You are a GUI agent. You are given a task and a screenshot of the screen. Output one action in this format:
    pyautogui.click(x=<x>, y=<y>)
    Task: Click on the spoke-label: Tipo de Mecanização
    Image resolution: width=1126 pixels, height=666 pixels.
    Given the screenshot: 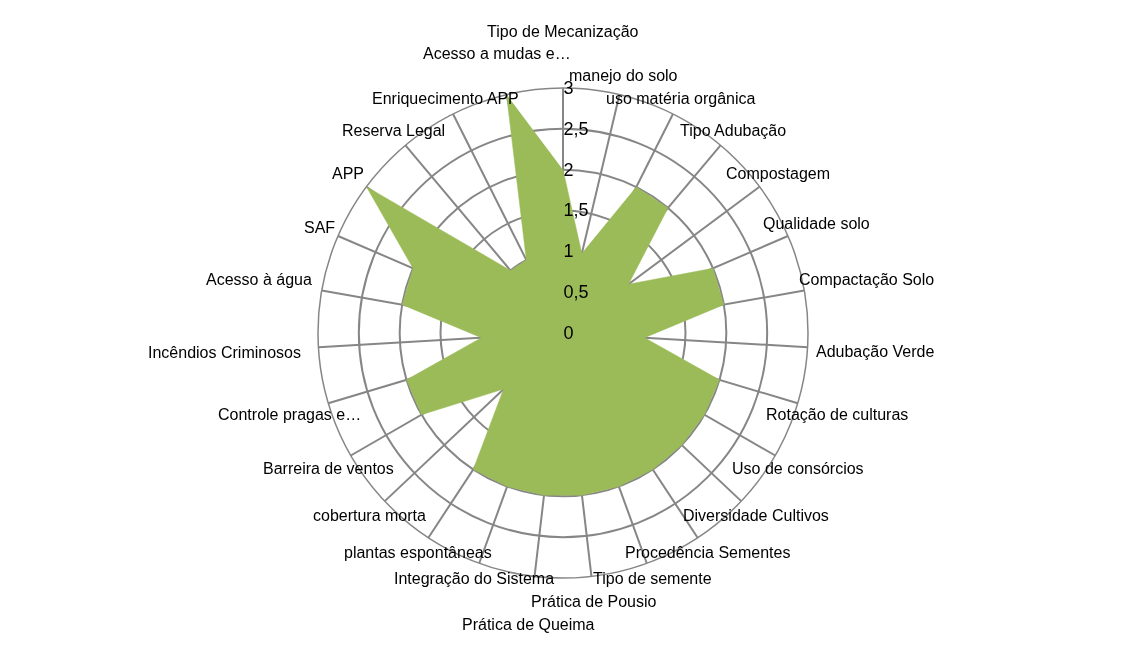 What is the action you would take?
    pyautogui.click(x=563, y=31)
    